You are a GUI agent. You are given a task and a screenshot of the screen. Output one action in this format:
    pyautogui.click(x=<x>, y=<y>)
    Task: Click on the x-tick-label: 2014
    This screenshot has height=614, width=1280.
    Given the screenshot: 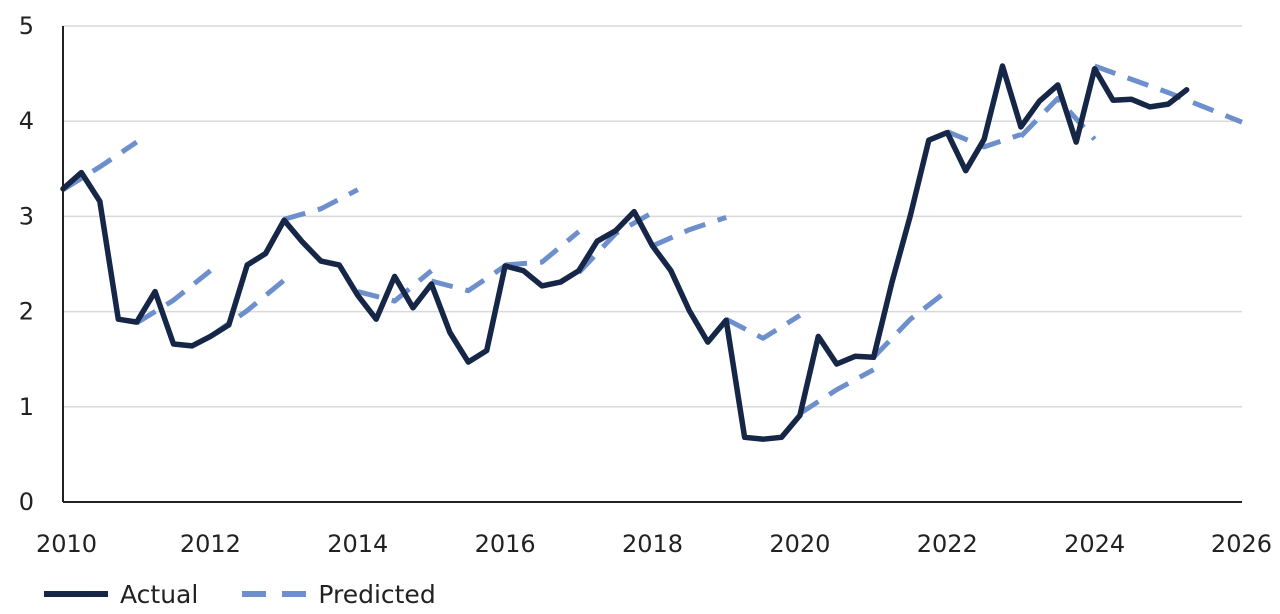 What is the action you would take?
    pyautogui.click(x=357, y=544)
    